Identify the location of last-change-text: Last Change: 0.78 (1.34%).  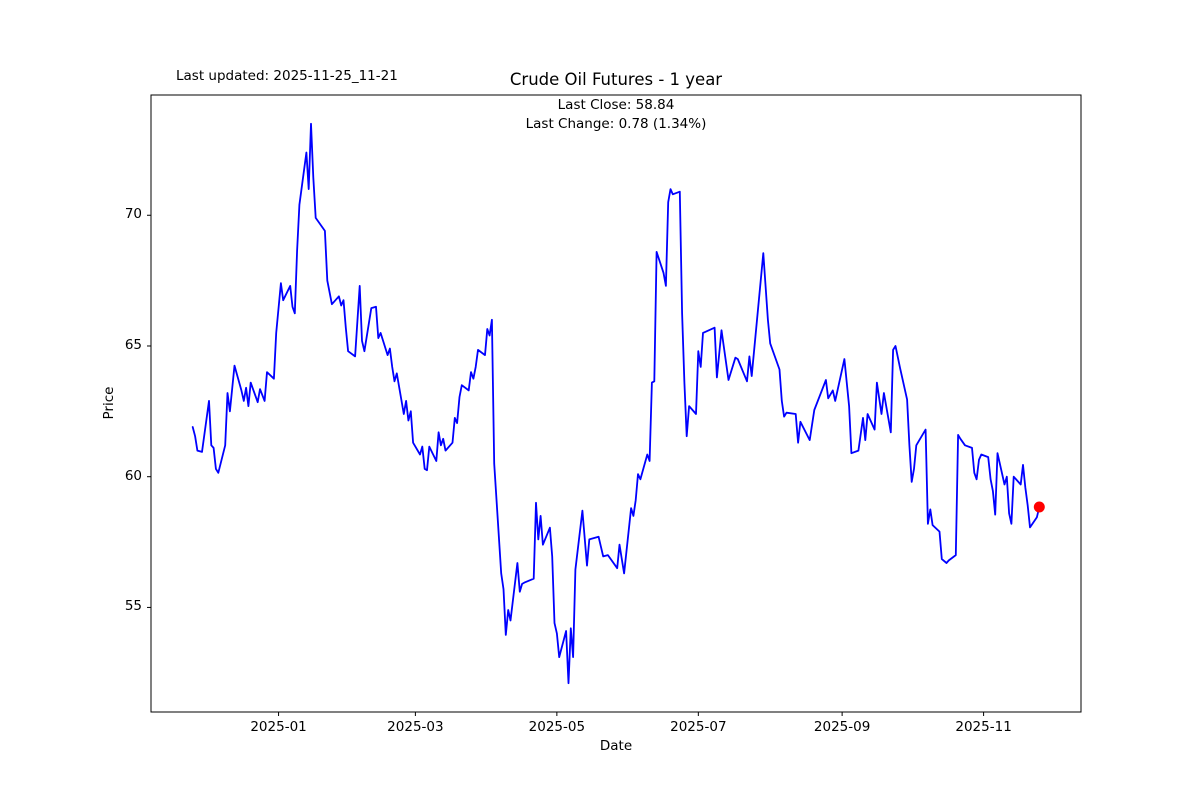
(616, 124).